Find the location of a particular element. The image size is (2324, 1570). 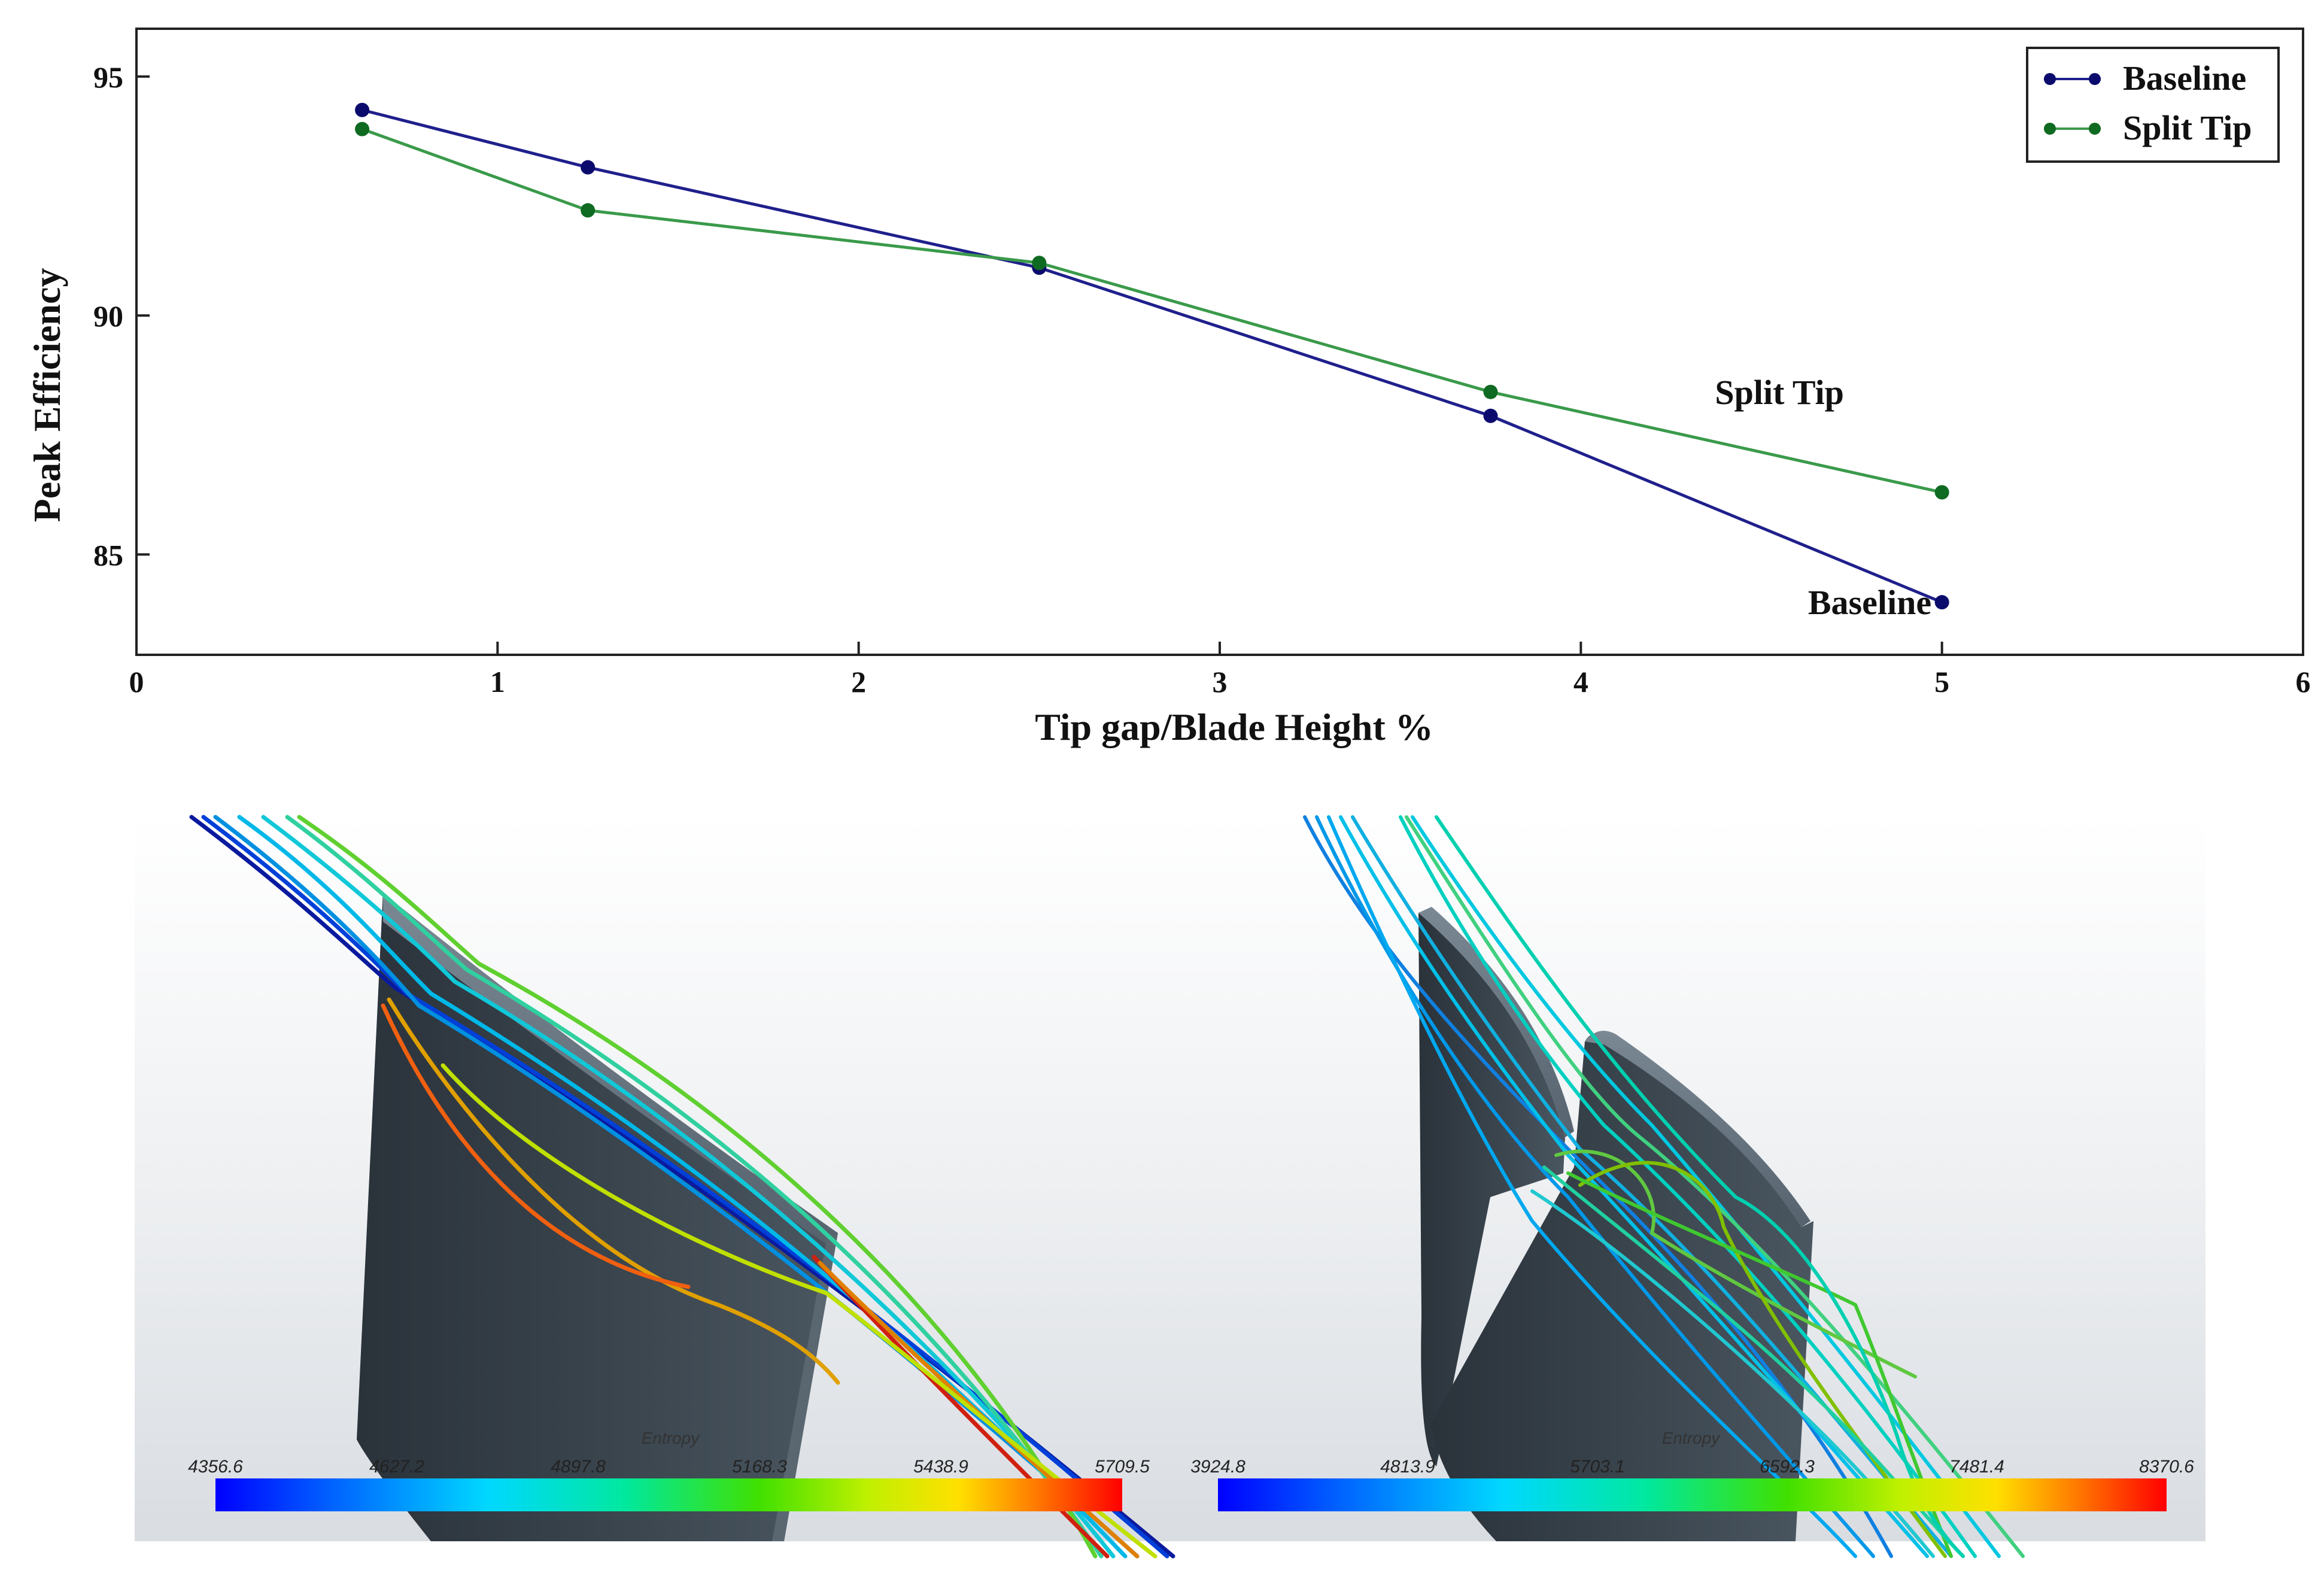

colorbar-label-0-5: 5709.5 is located at coordinates (1122, 1467).